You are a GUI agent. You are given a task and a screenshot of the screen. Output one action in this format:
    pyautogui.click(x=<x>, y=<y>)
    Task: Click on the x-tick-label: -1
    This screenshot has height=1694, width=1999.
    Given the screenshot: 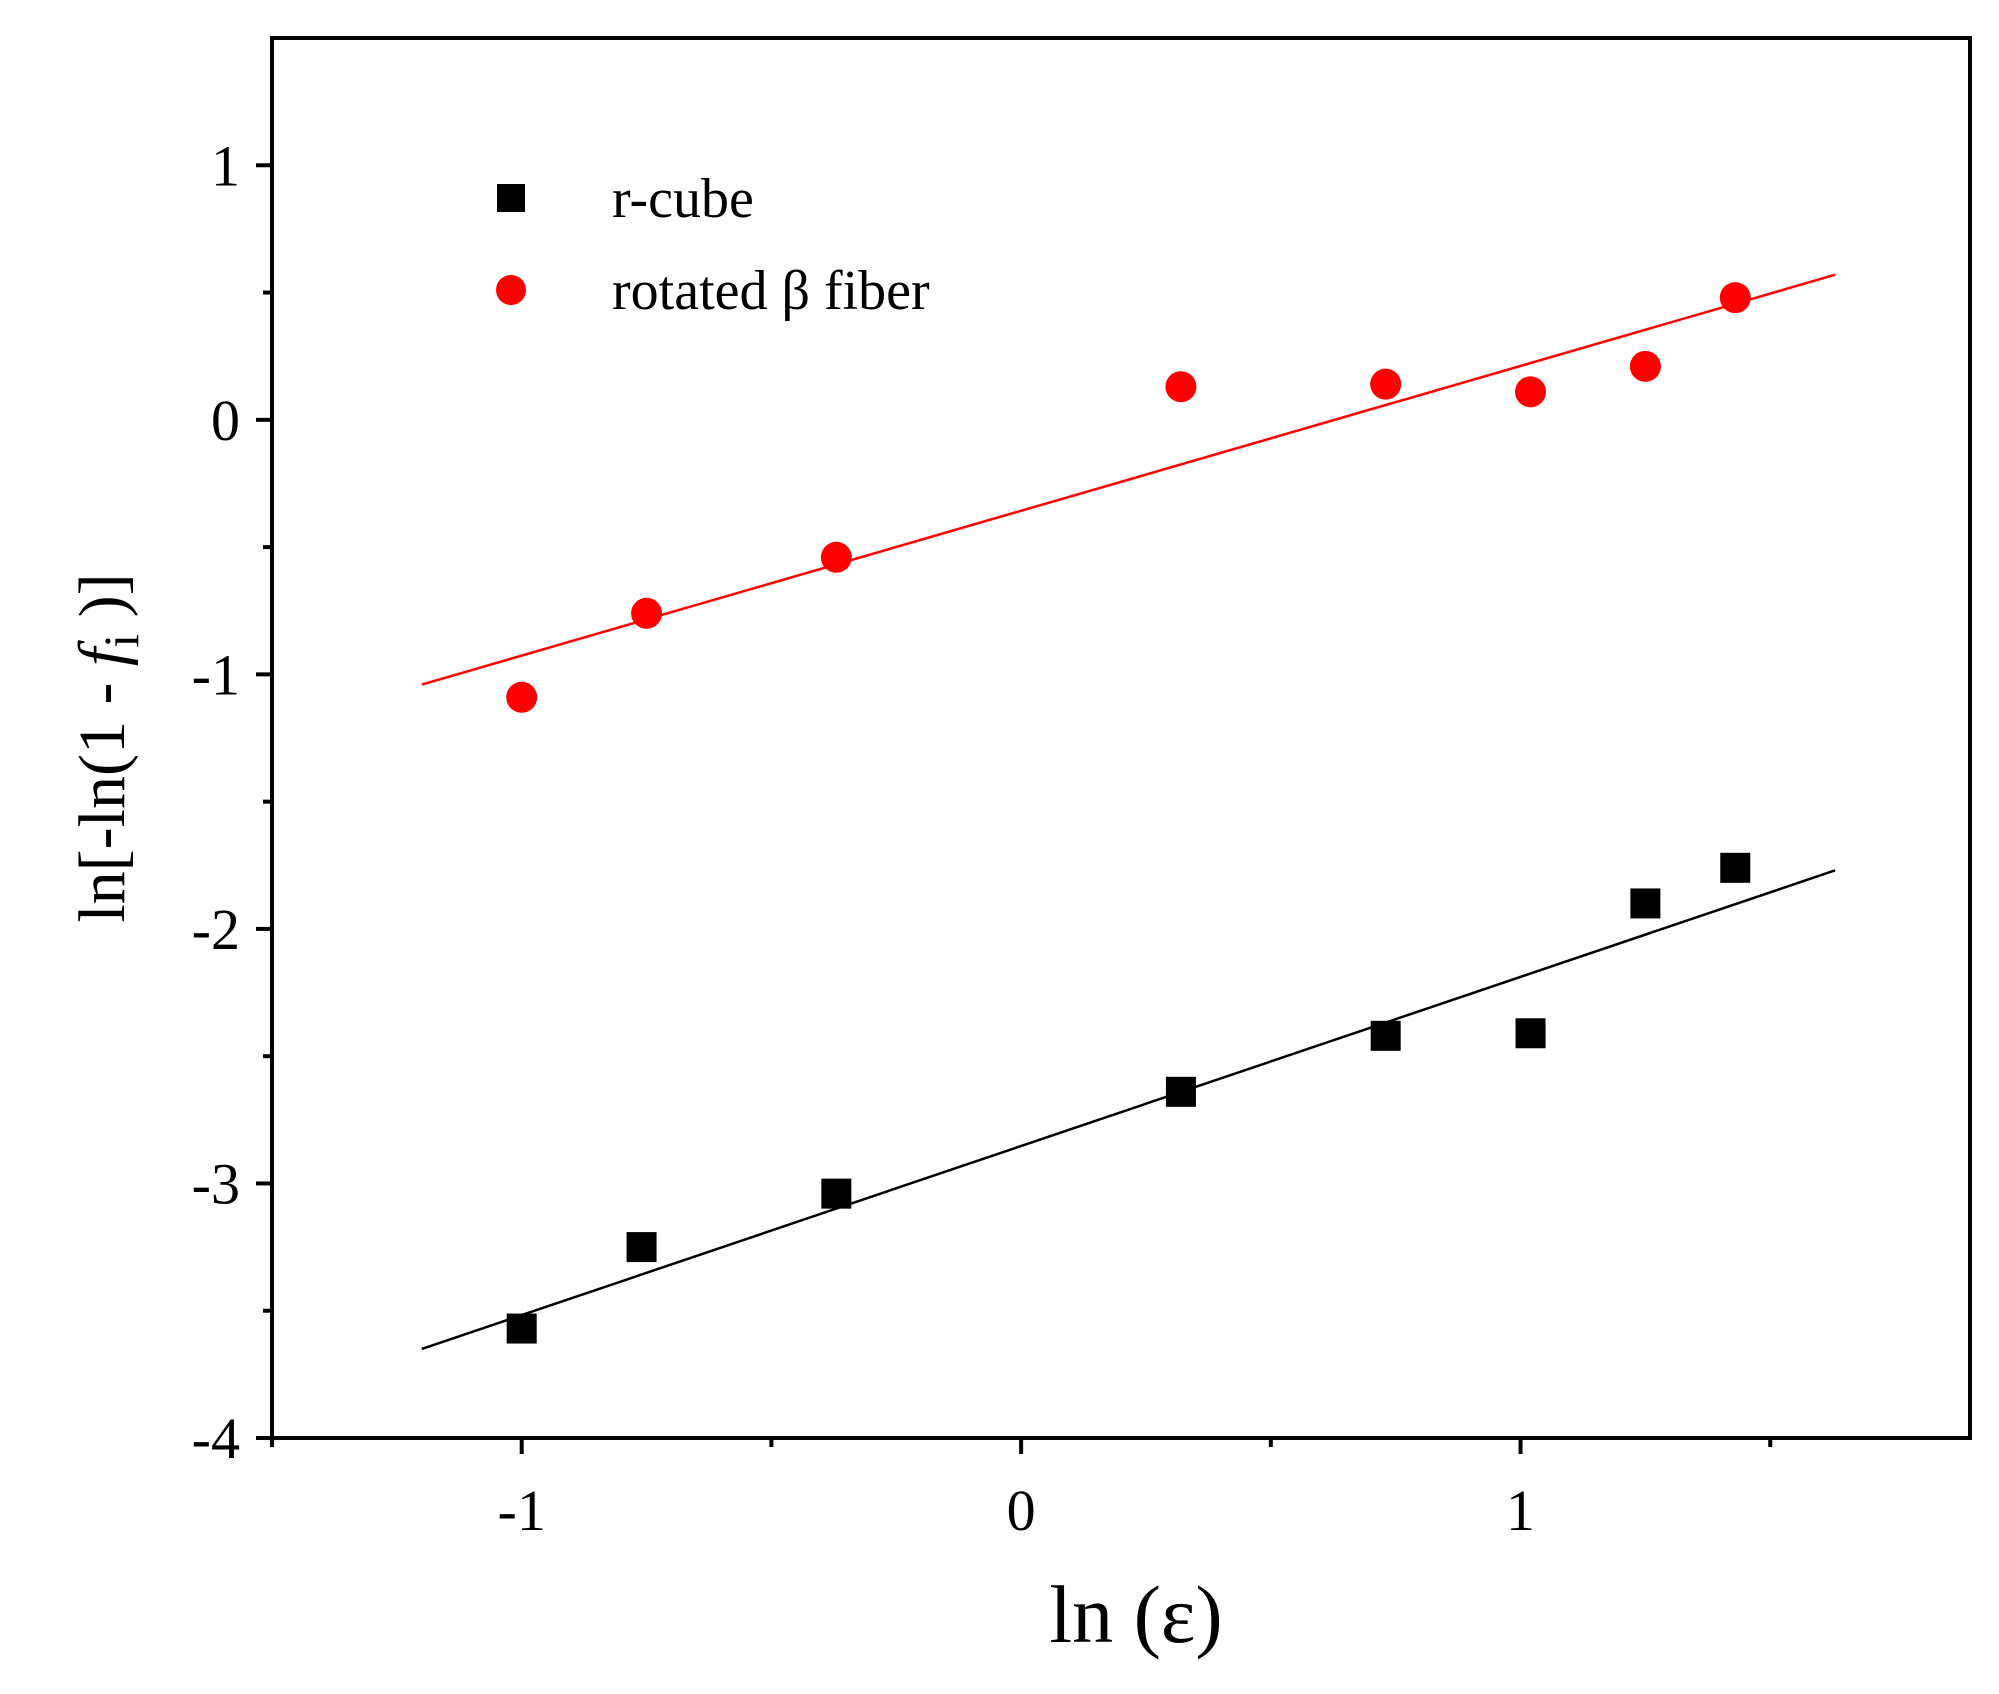 What is the action you would take?
    pyautogui.click(x=522, y=1510)
    